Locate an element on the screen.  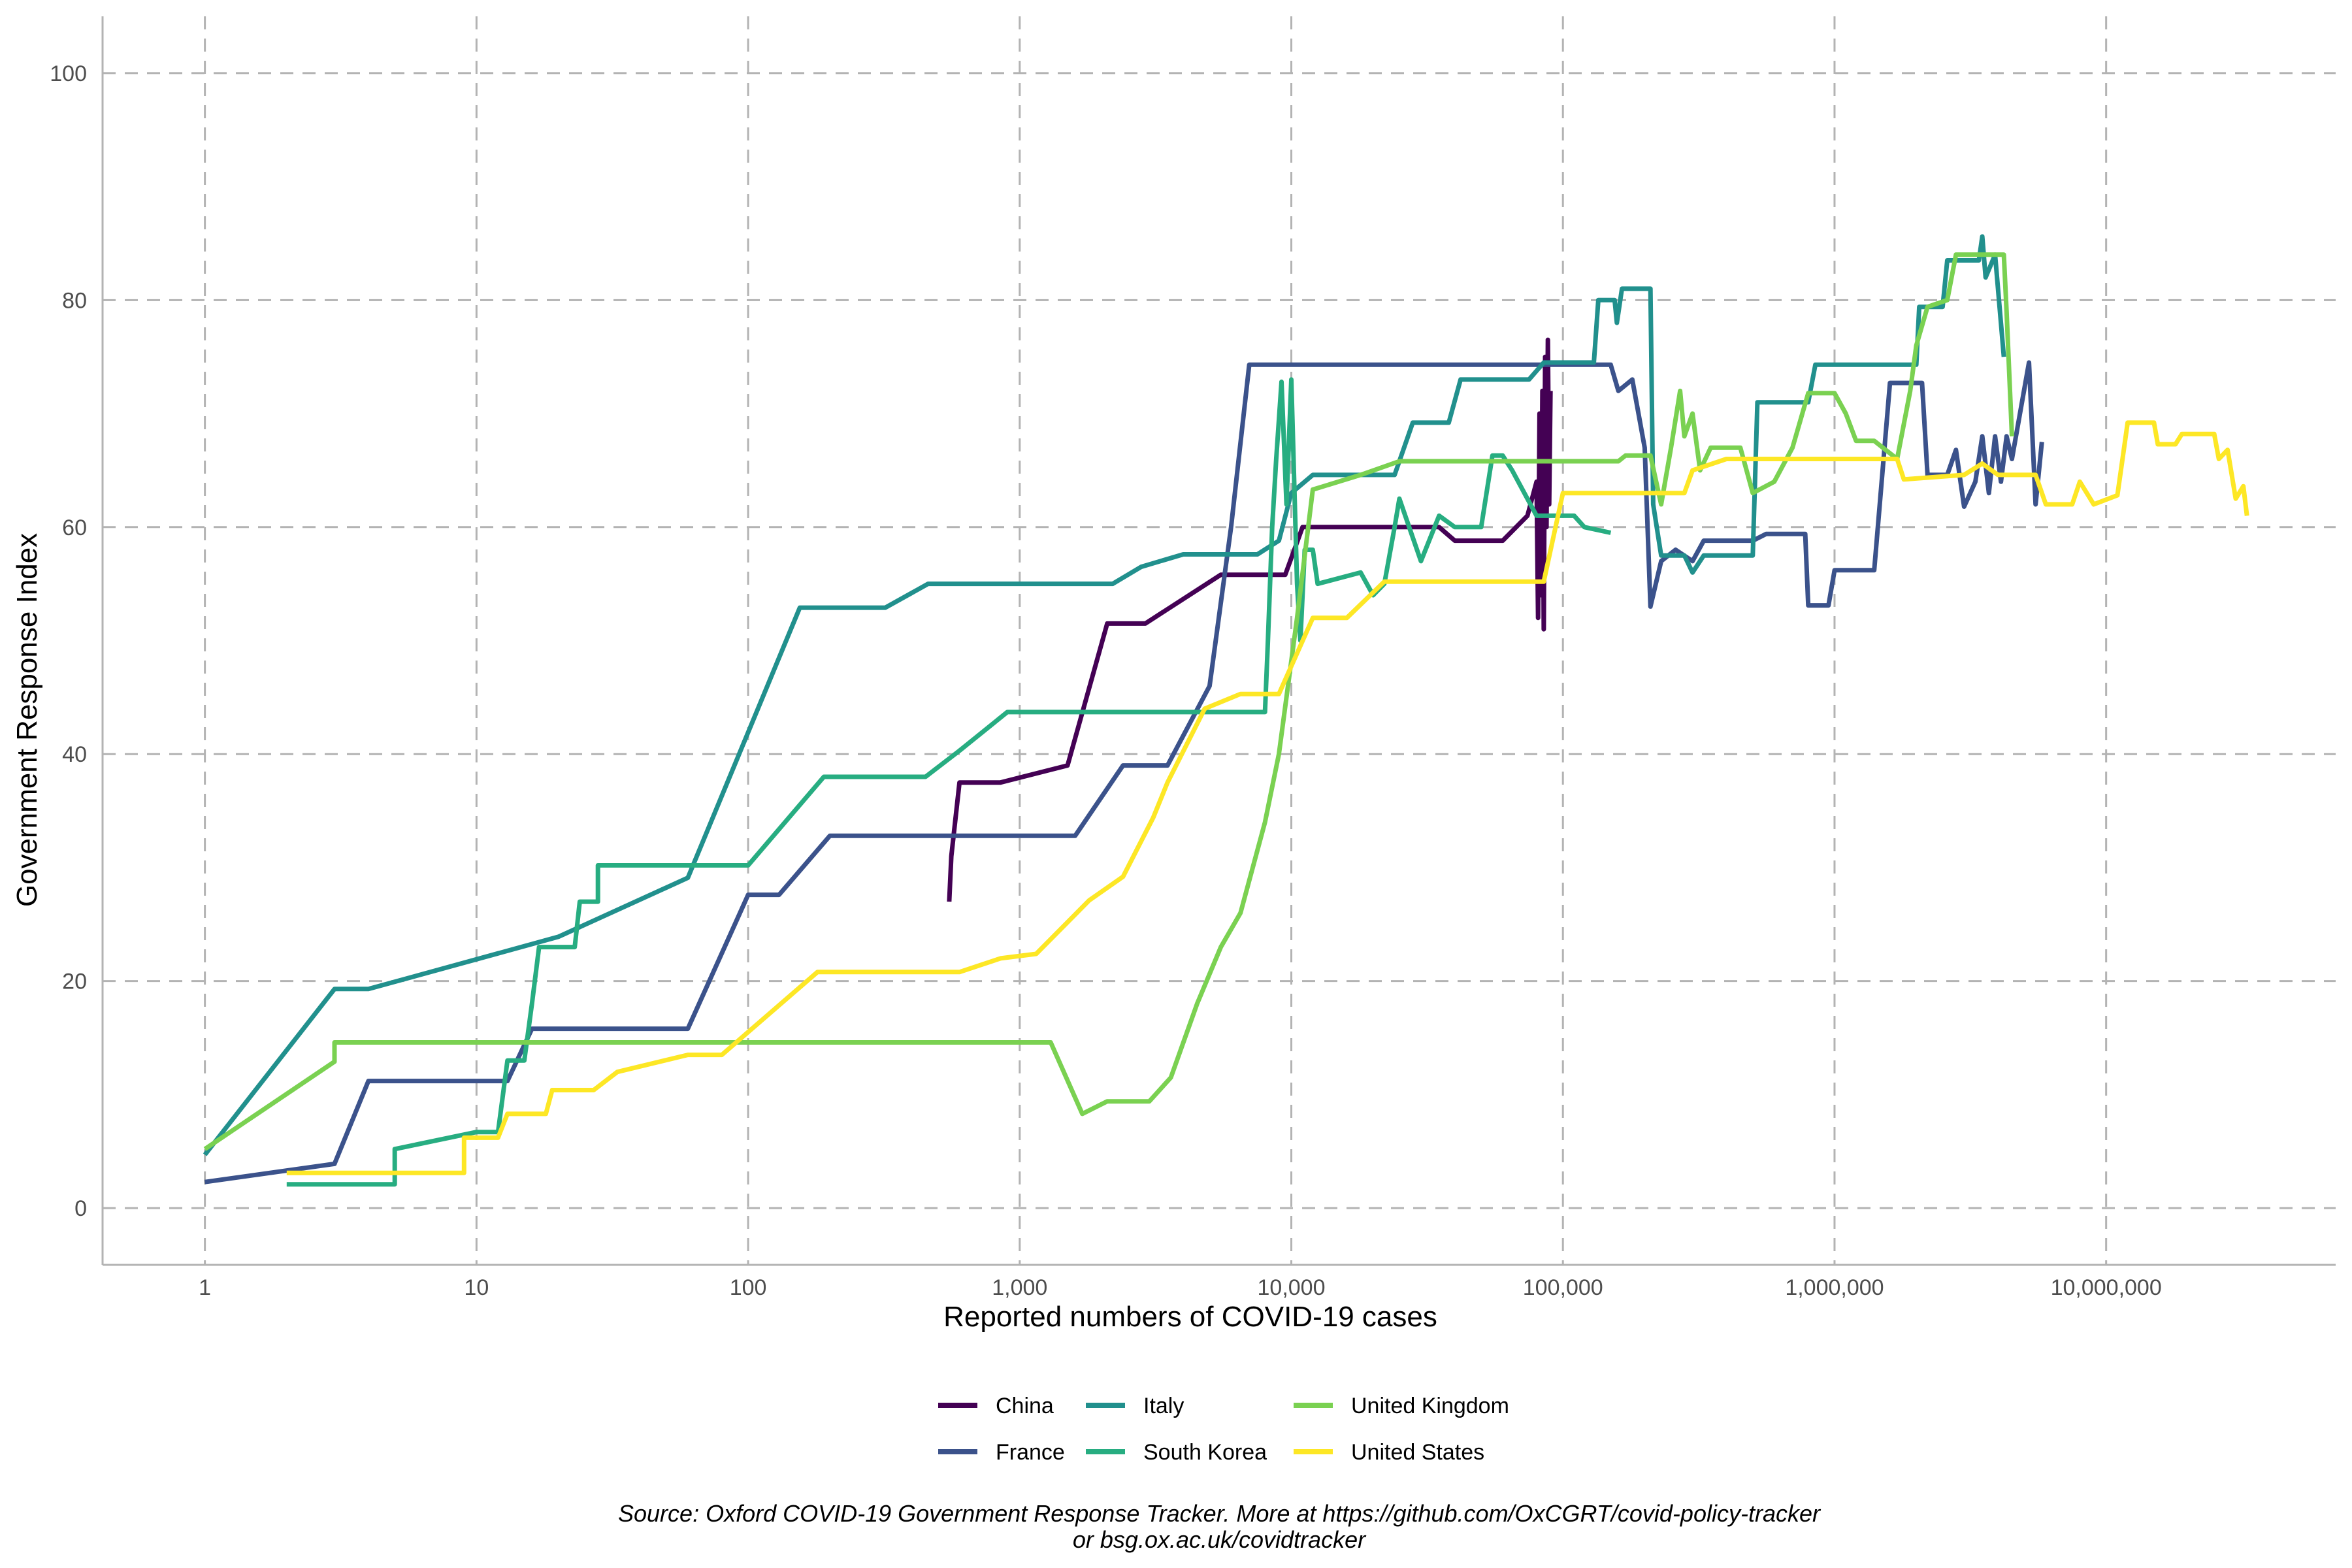
x-tick-label: 1 is located at coordinates (205, 1287).